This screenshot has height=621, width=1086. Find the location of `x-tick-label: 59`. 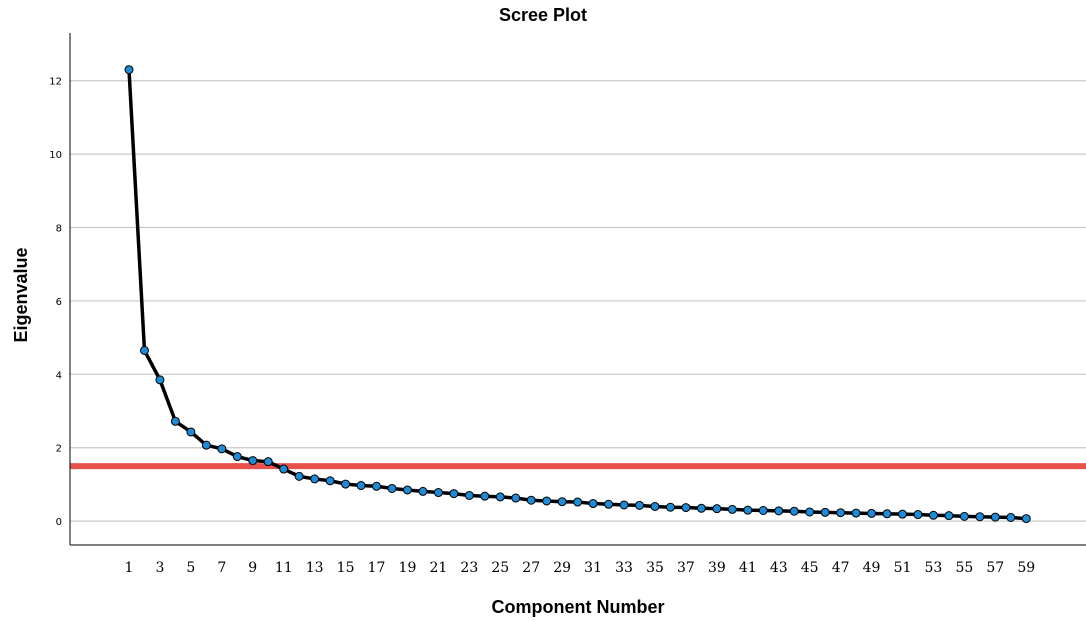

x-tick-label: 59 is located at coordinates (1026, 568).